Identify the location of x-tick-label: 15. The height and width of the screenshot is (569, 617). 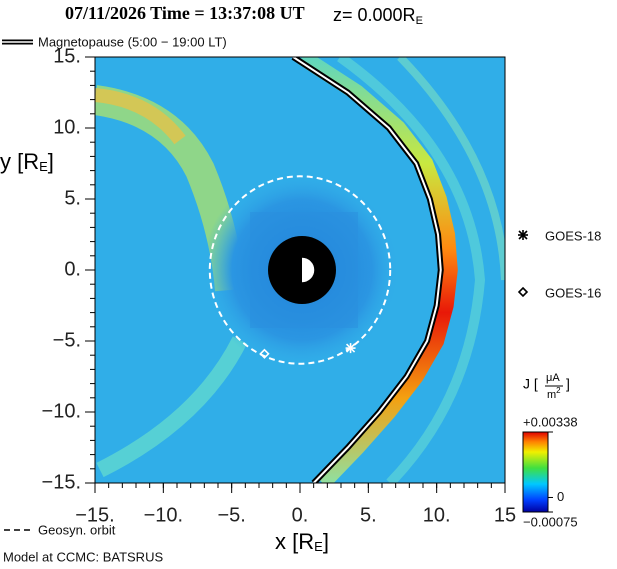
(505, 515).